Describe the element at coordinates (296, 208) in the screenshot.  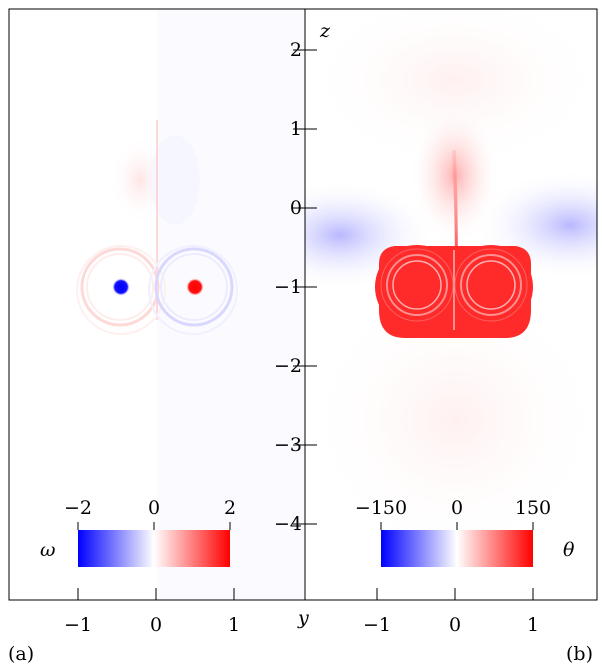
I see `z-tick-label: 0` at that location.